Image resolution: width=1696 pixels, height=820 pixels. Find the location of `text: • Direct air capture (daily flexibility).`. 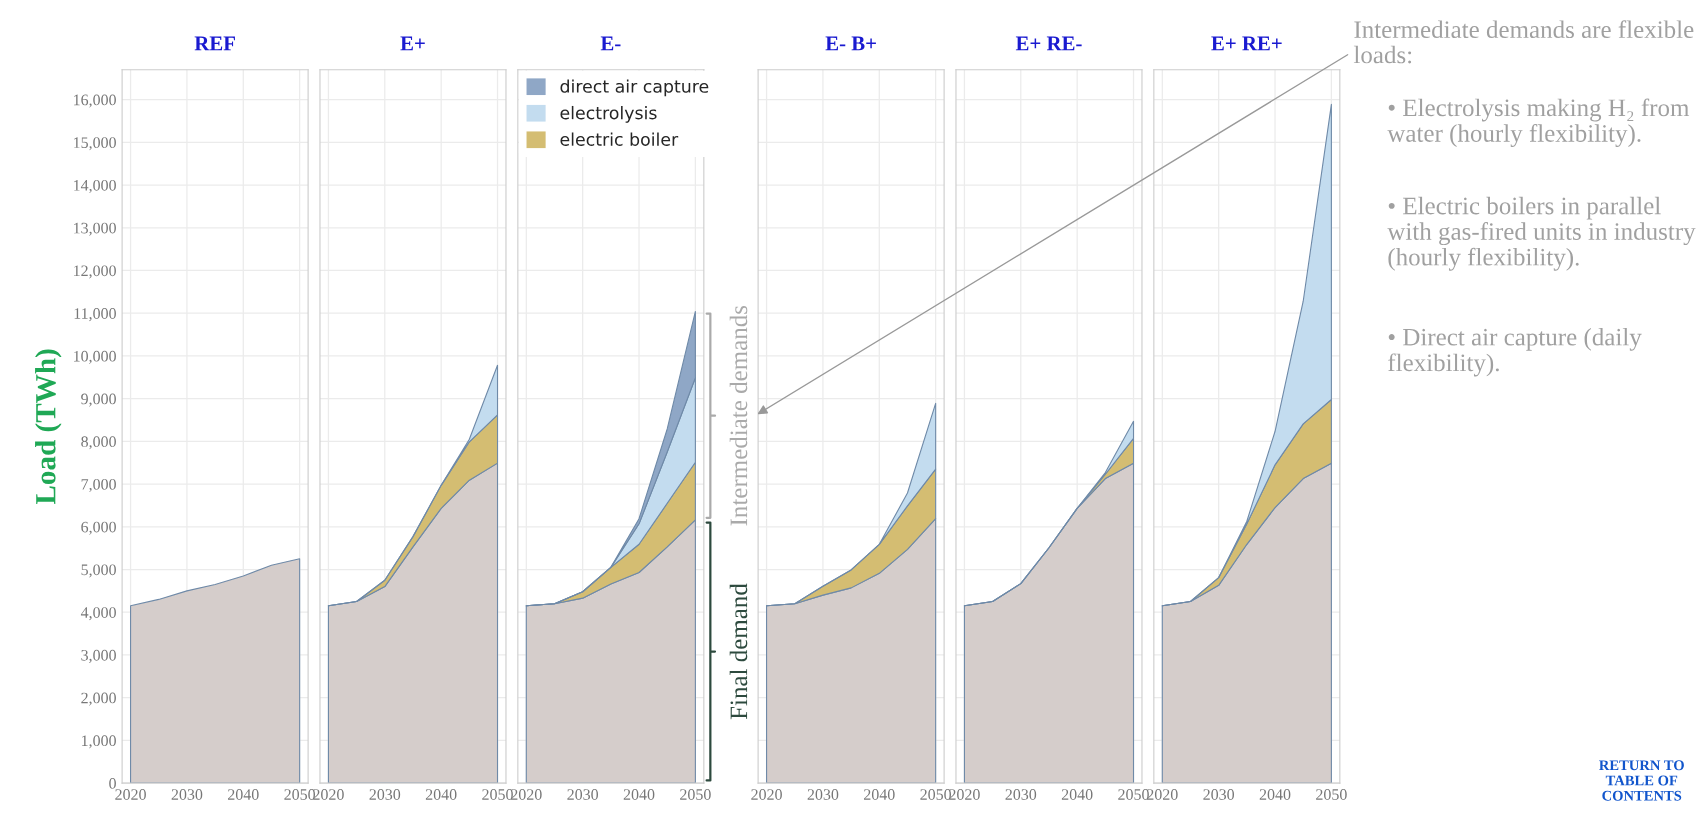

text: • Direct air capture (daily flexibility). is located at coordinates (1515, 352).